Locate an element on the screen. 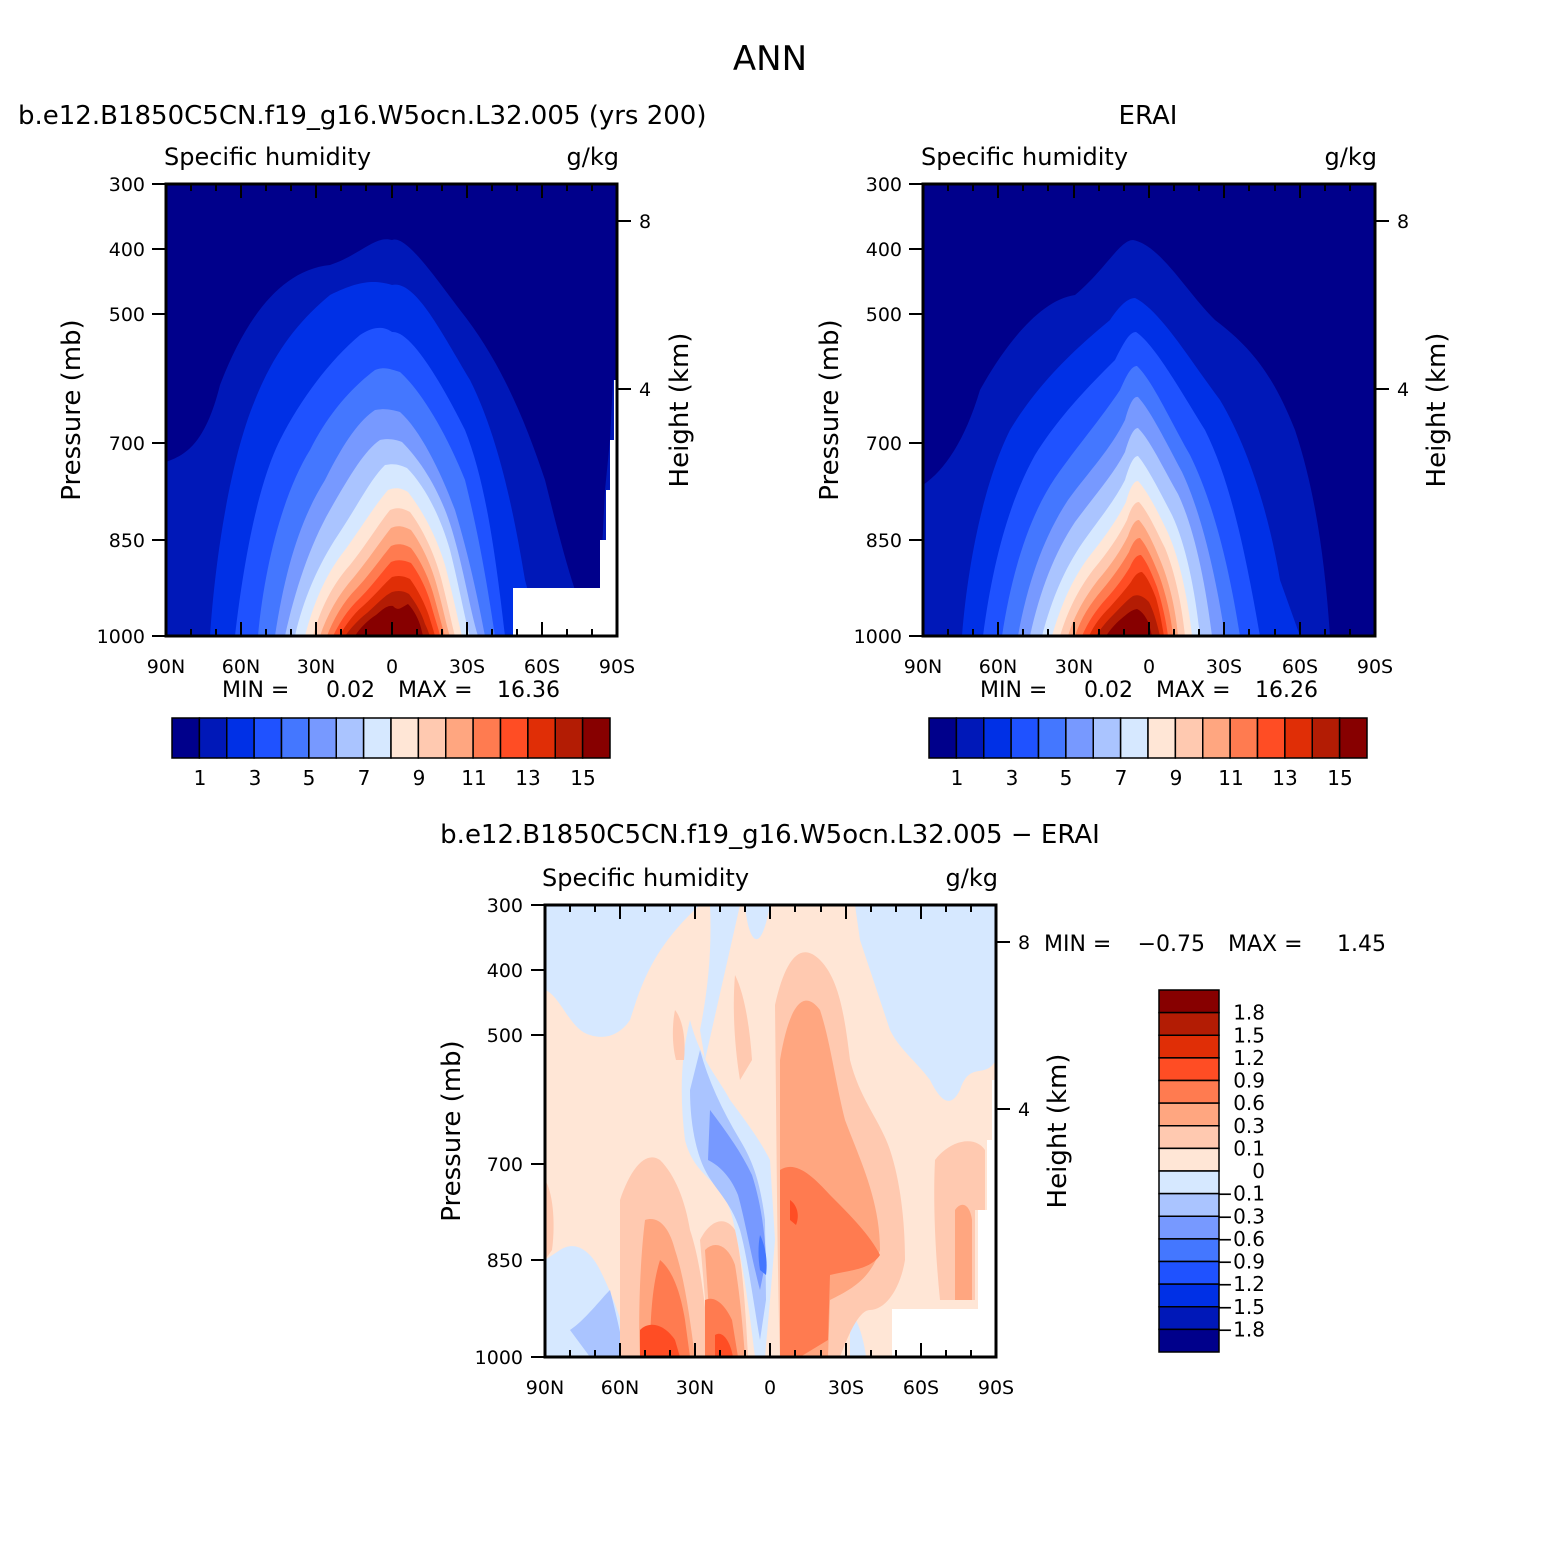 The width and height of the screenshot is (1541, 1541). panel-erai-title: ERAI is located at coordinates (1148, 116).